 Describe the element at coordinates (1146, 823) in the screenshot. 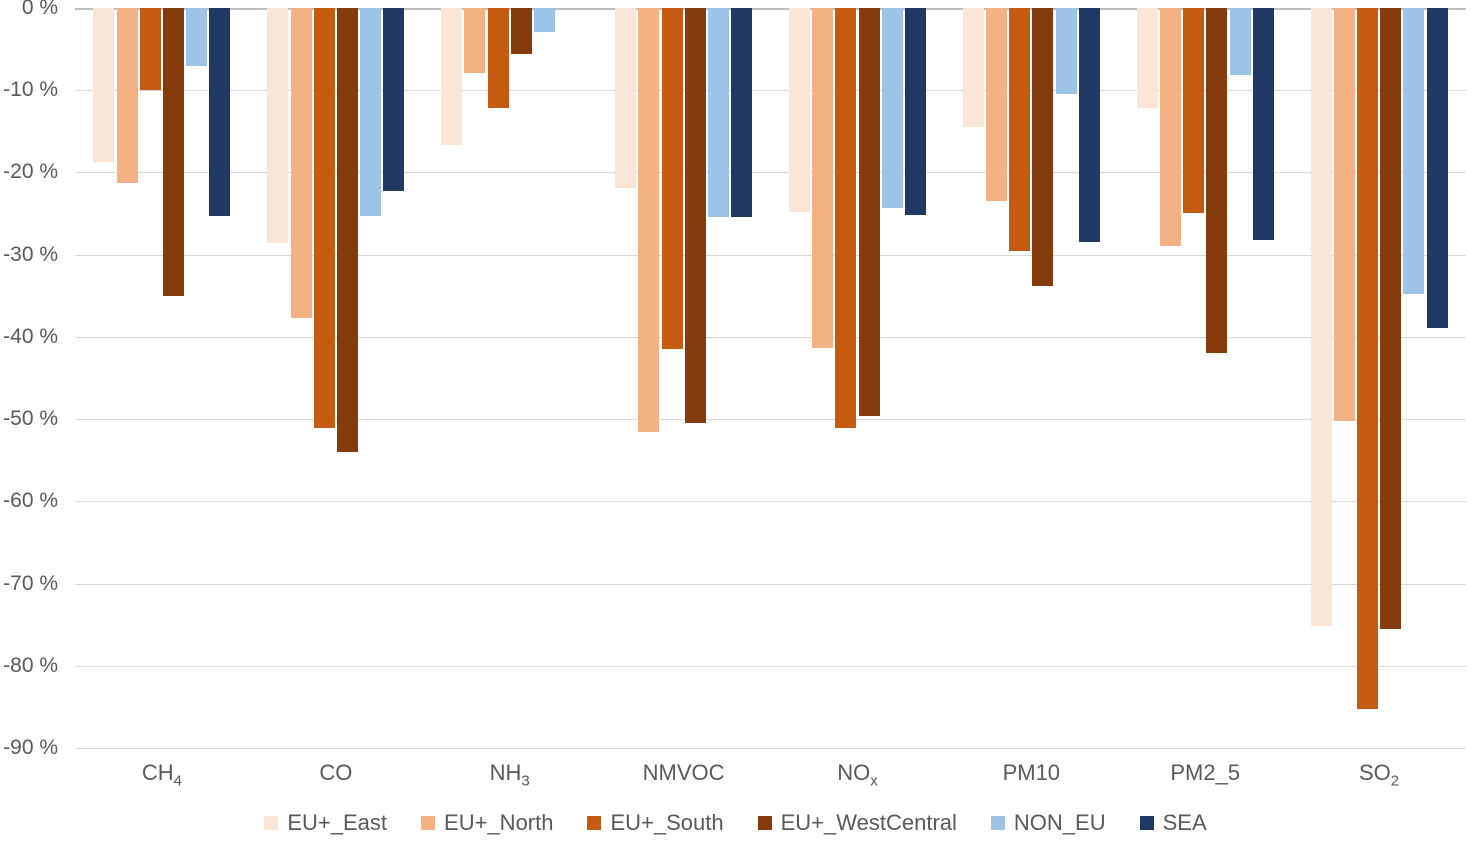

I see `legend-swatch-sea` at that location.